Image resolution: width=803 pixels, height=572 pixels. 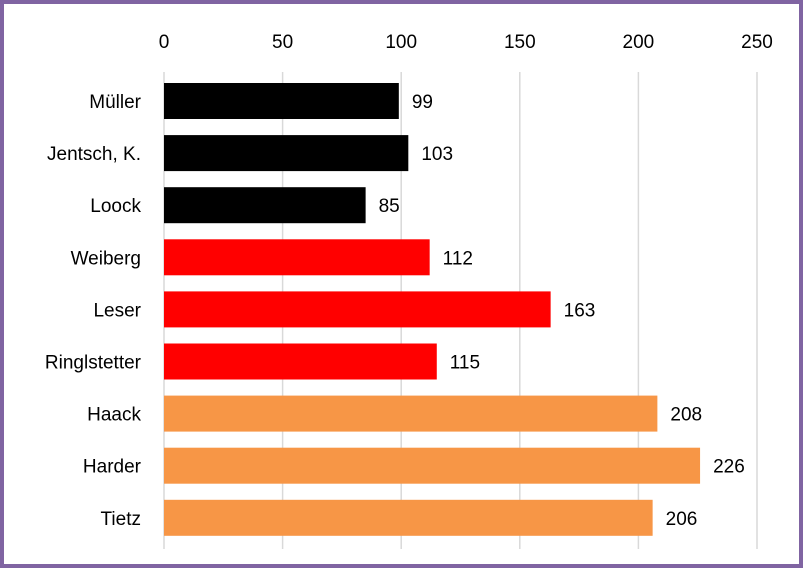 I want to click on x-tick-label: 0, so click(x=164, y=42).